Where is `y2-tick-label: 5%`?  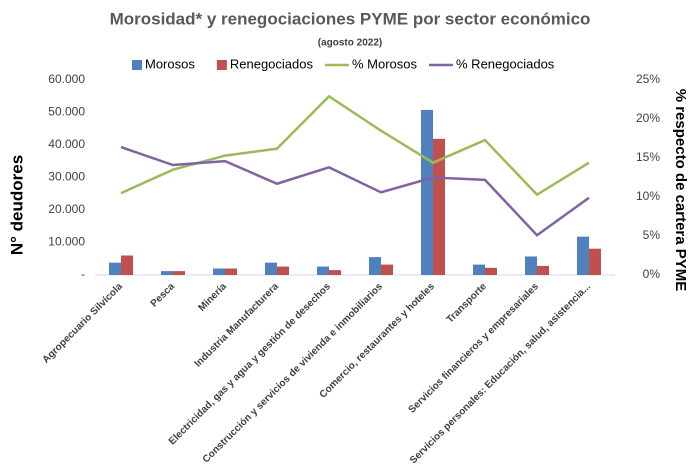 y2-tick-label: 5% is located at coordinates (652, 235).